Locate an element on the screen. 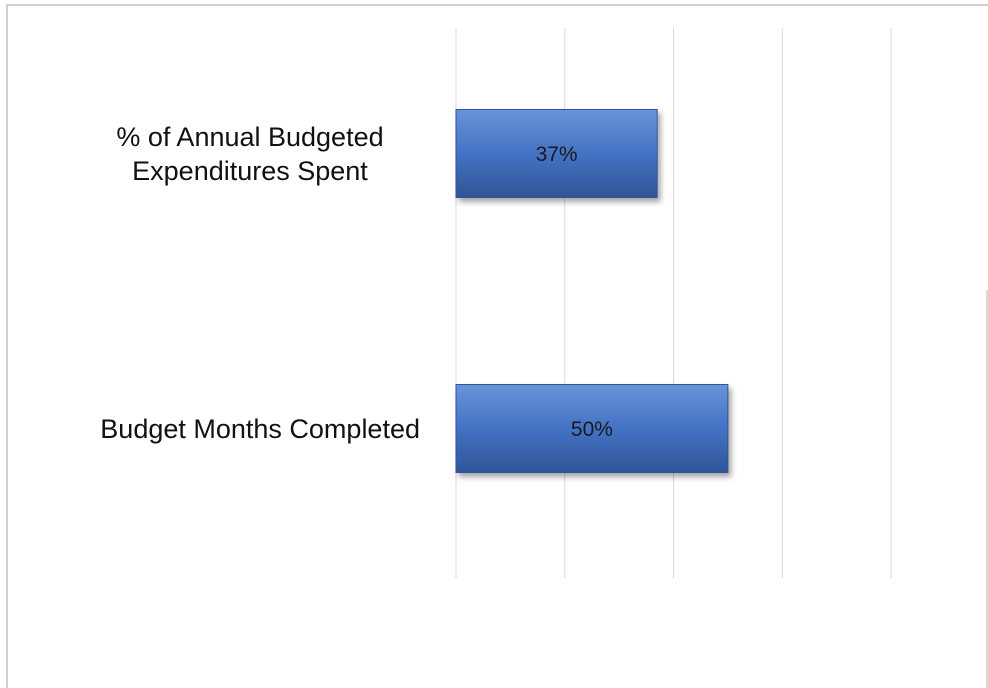 The image size is (988, 688). data-label: 50% is located at coordinates (592, 429).